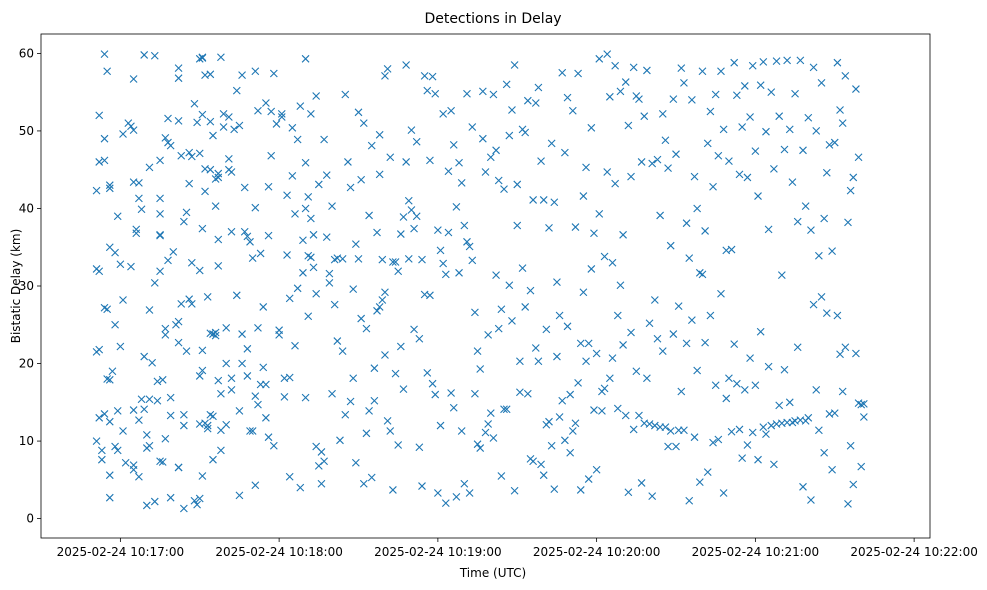  I want to click on y-tick-label: 0, so click(30, 519).